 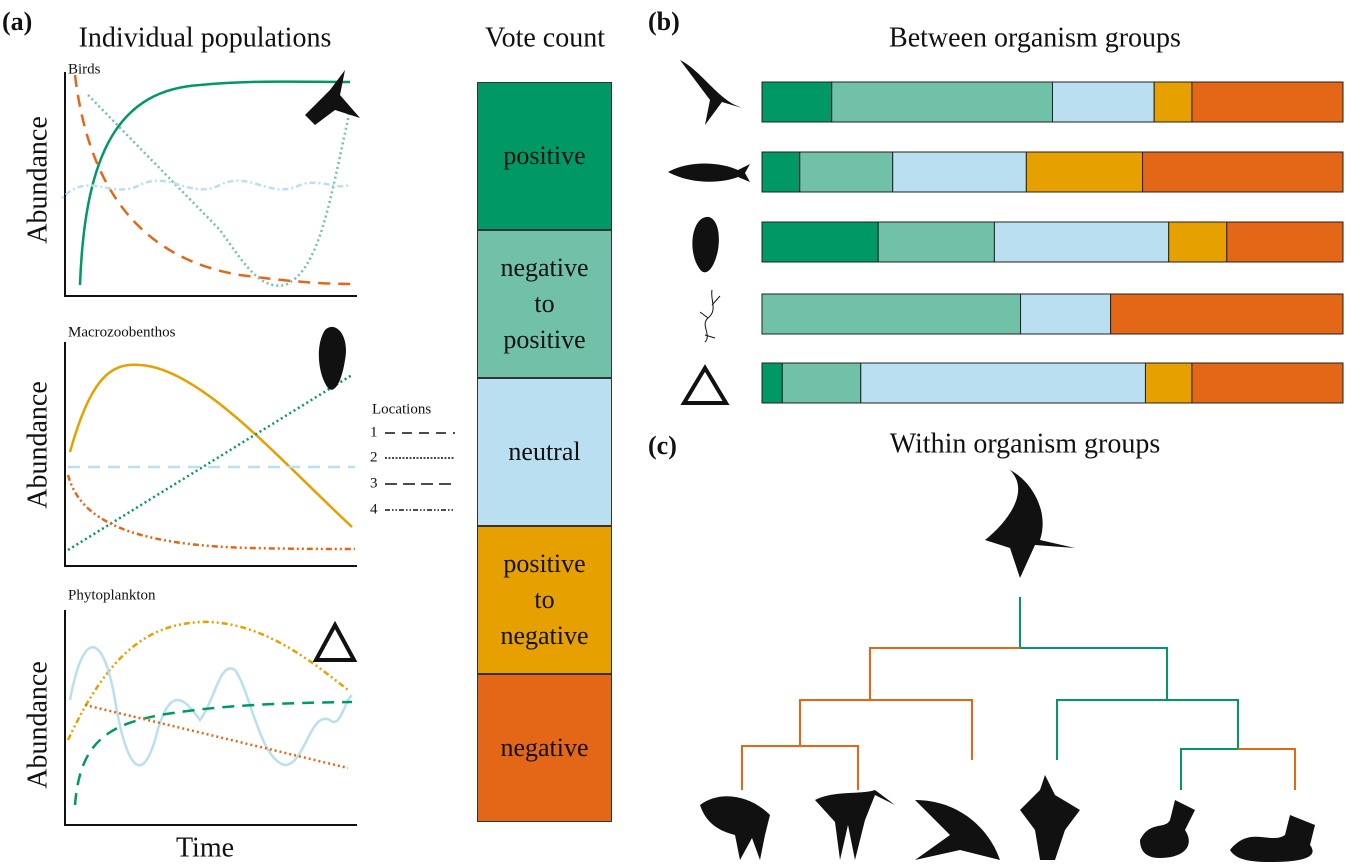 I want to click on legend-item: 2, so click(x=374, y=457).